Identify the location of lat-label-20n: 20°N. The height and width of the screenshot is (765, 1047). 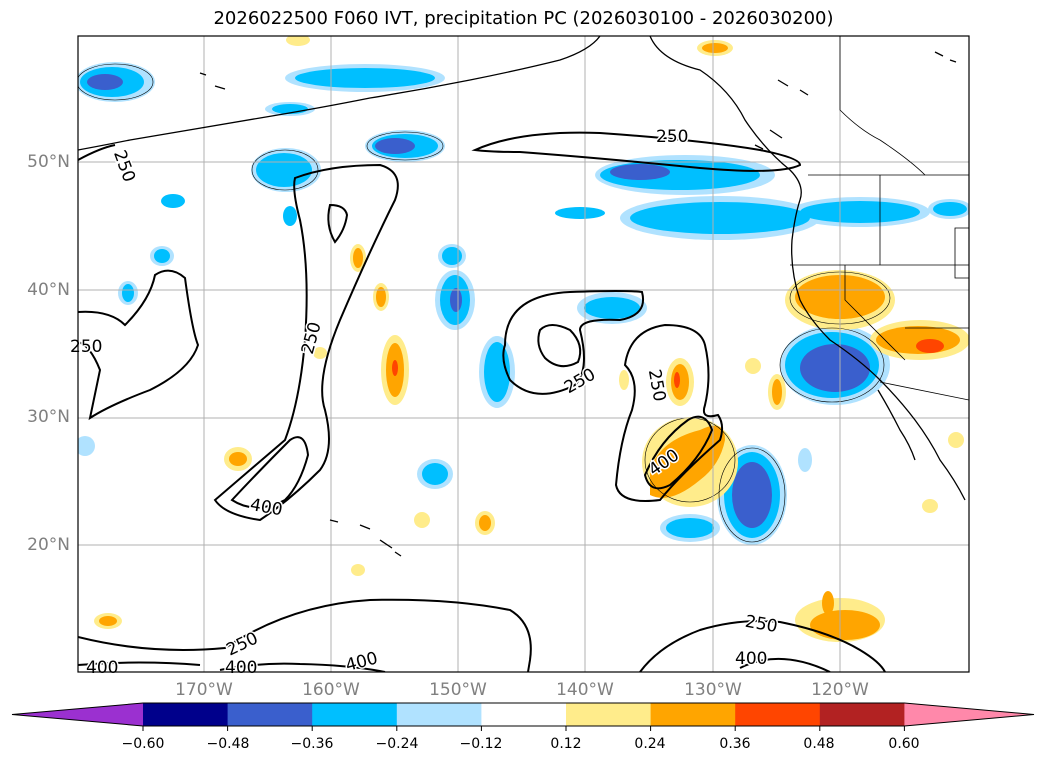
(48, 545).